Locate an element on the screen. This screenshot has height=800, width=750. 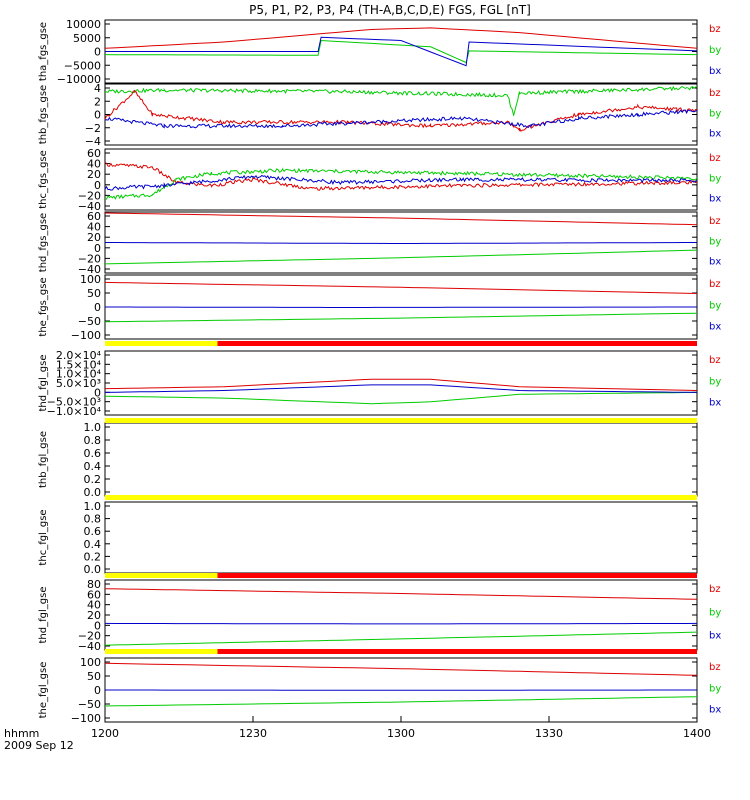
y-axis-label: thb_fgs_gse is located at coordinates (43, 114).